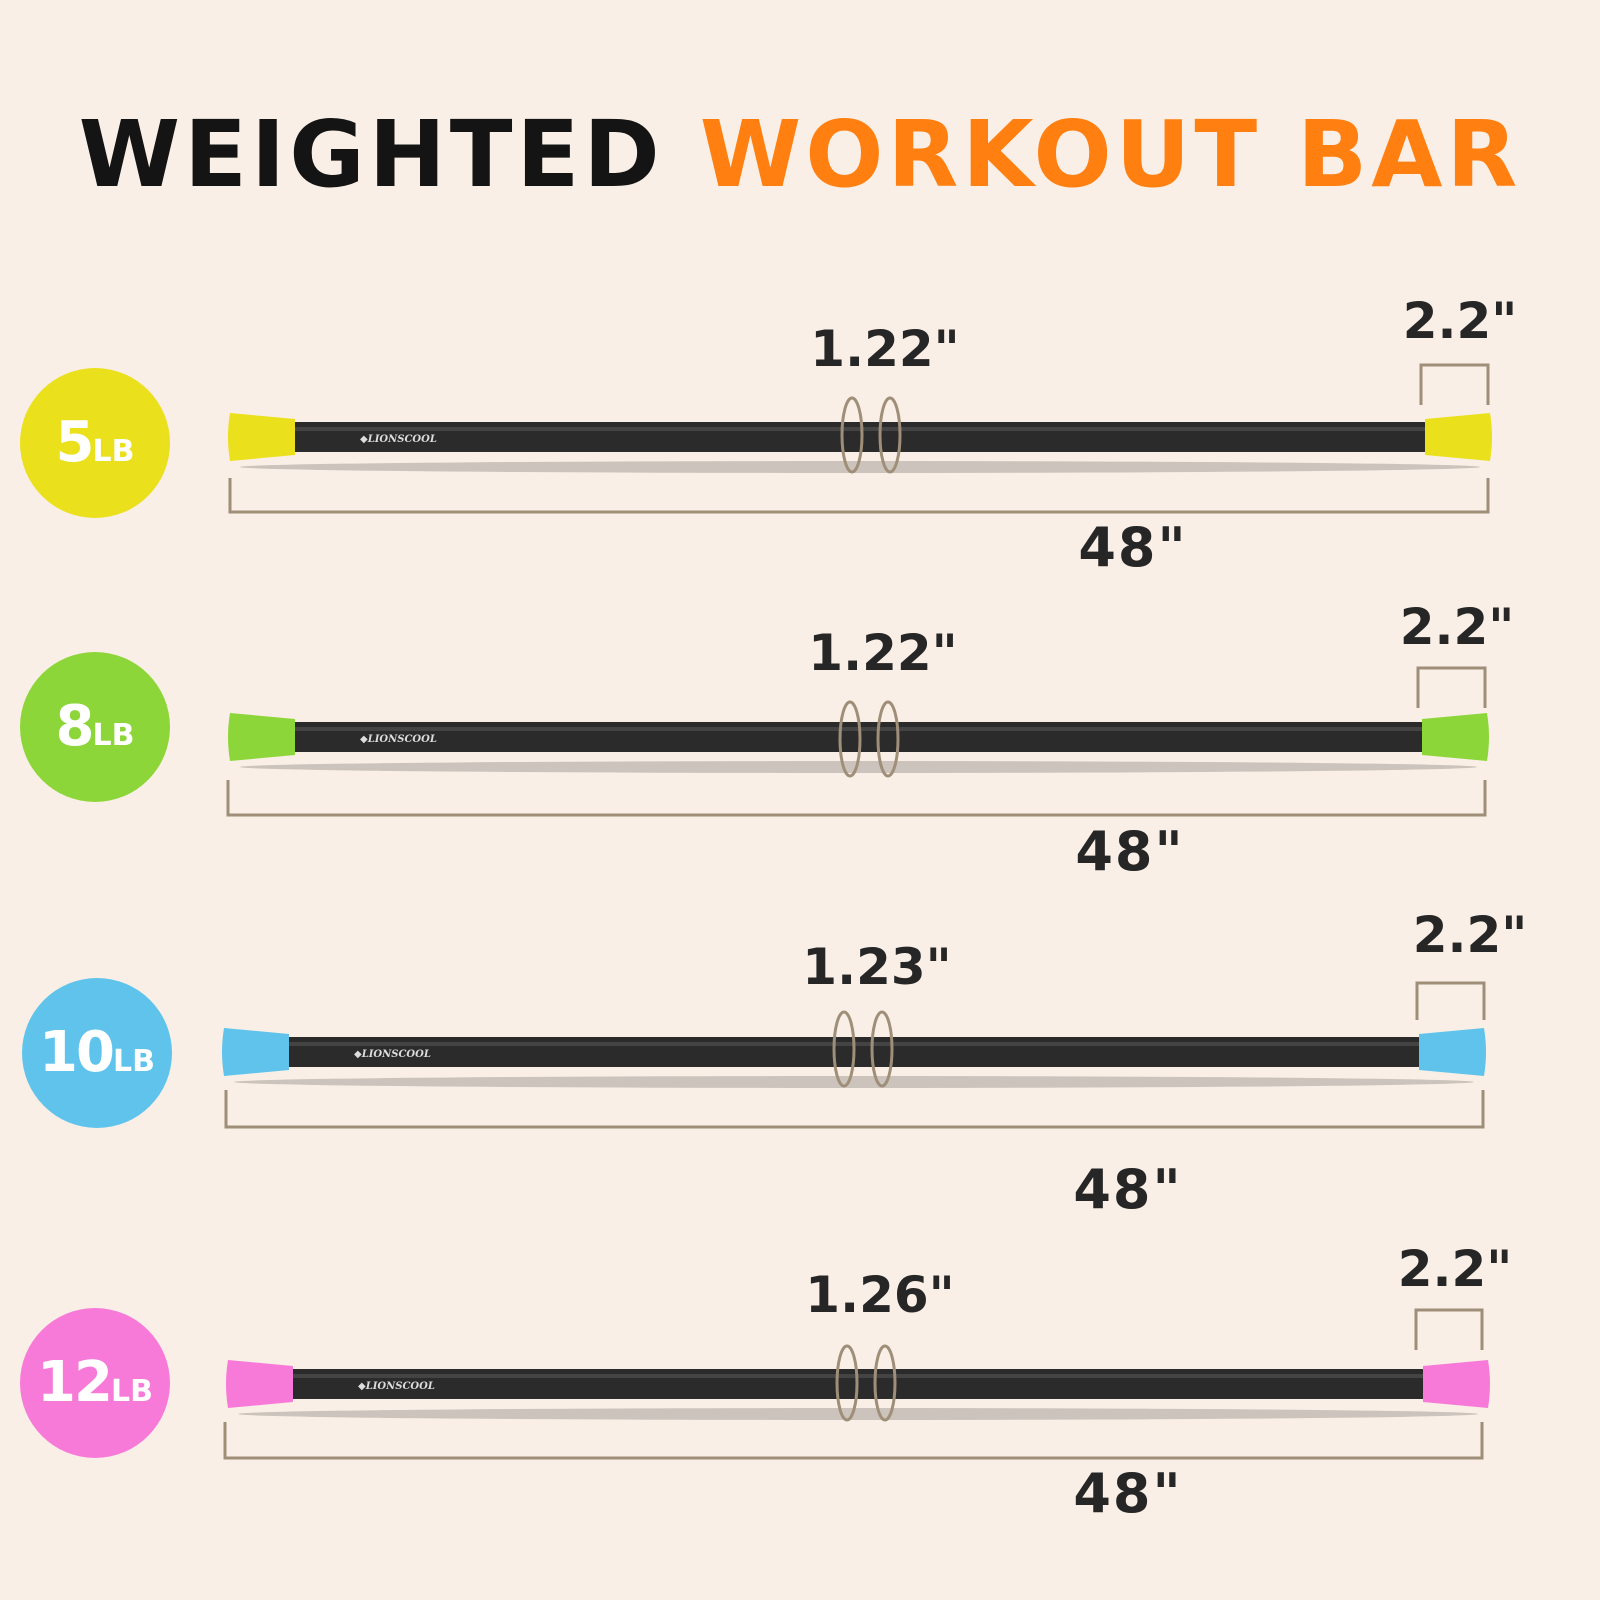 Image resolution: width=1600 pixels, height=1600 pixels. Describe the element at coordinates (371, 154) in the screenshot. I see `title-part-1: WEIGHTED` at that location.